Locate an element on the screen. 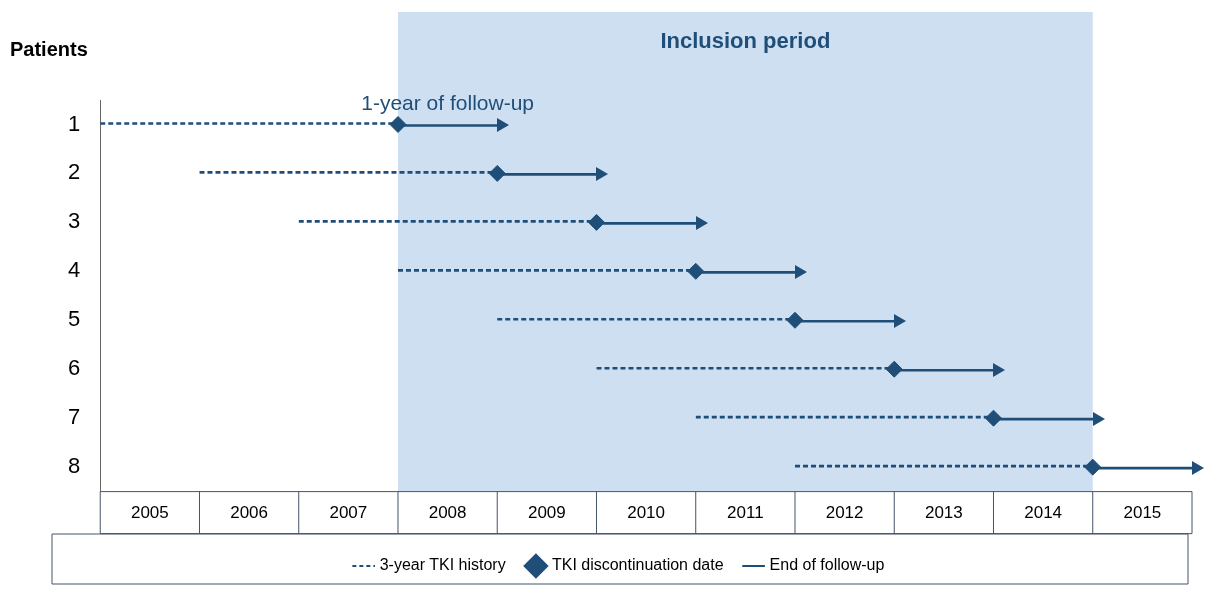  x-tick-label: 2015 is located at coordinates (1142, 513).